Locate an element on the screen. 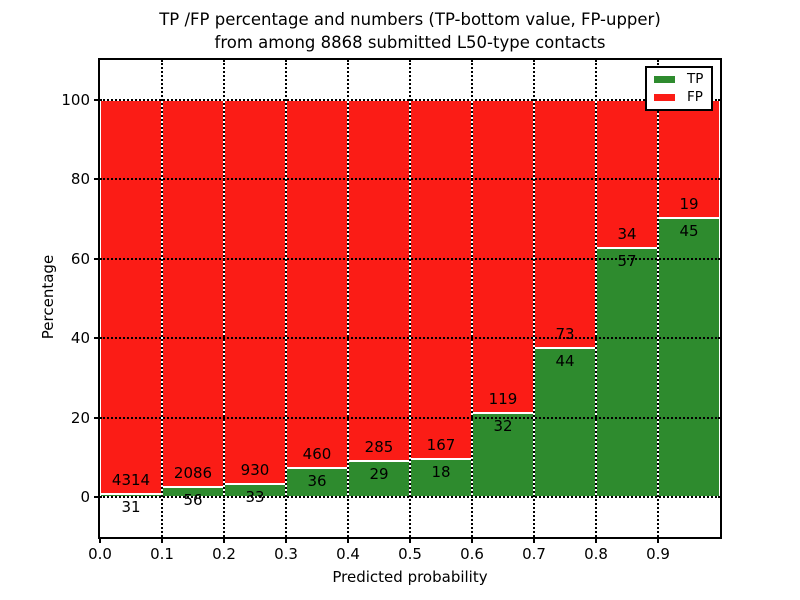  x-tick-label: 0.2 is located at coordinates (224, 554).